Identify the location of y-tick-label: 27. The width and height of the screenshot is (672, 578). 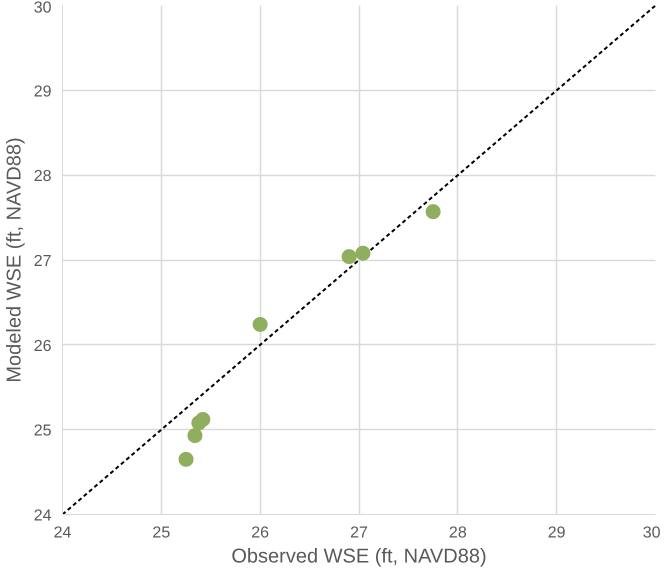
(43, 261).